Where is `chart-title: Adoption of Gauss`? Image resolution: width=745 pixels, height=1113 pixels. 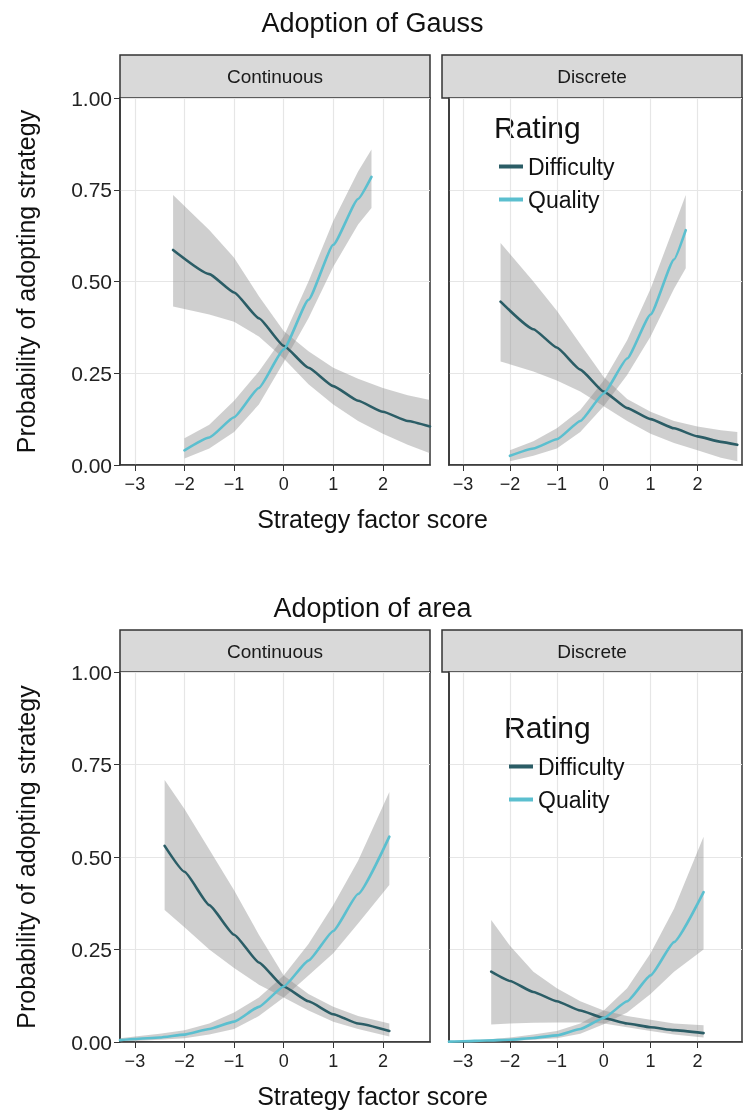 chart-title: Adoption of Gauss is located at coordinates (372, 23).